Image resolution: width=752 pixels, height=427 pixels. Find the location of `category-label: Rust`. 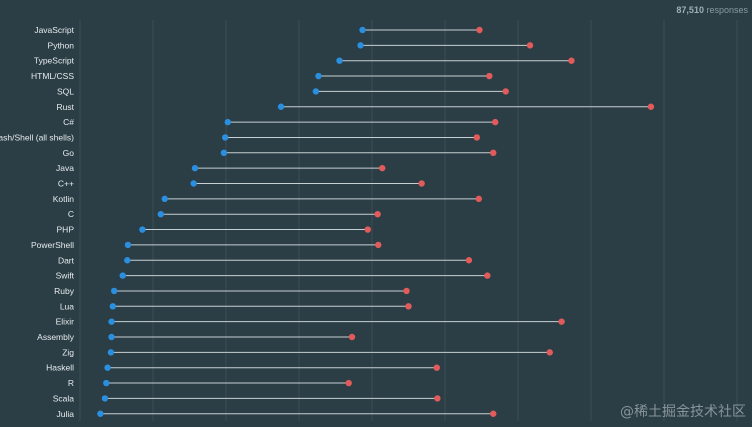

category-label: Rust is located at coordinates (66, 107).